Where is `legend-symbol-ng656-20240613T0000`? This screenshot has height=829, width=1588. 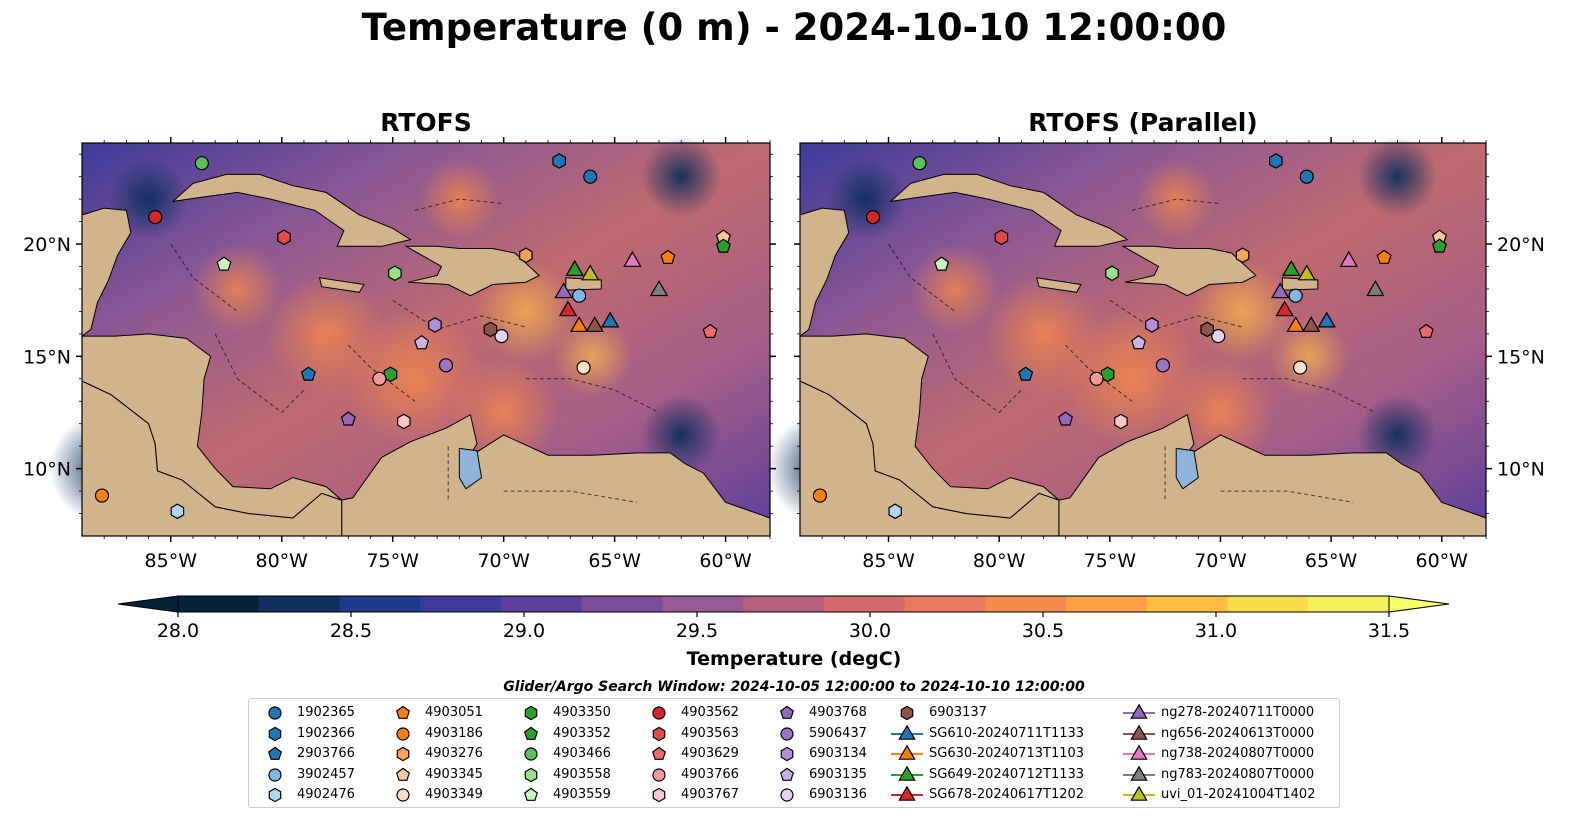
legend-symbol-ng656-20240613T0000 is located at coordinates (1139, 732).